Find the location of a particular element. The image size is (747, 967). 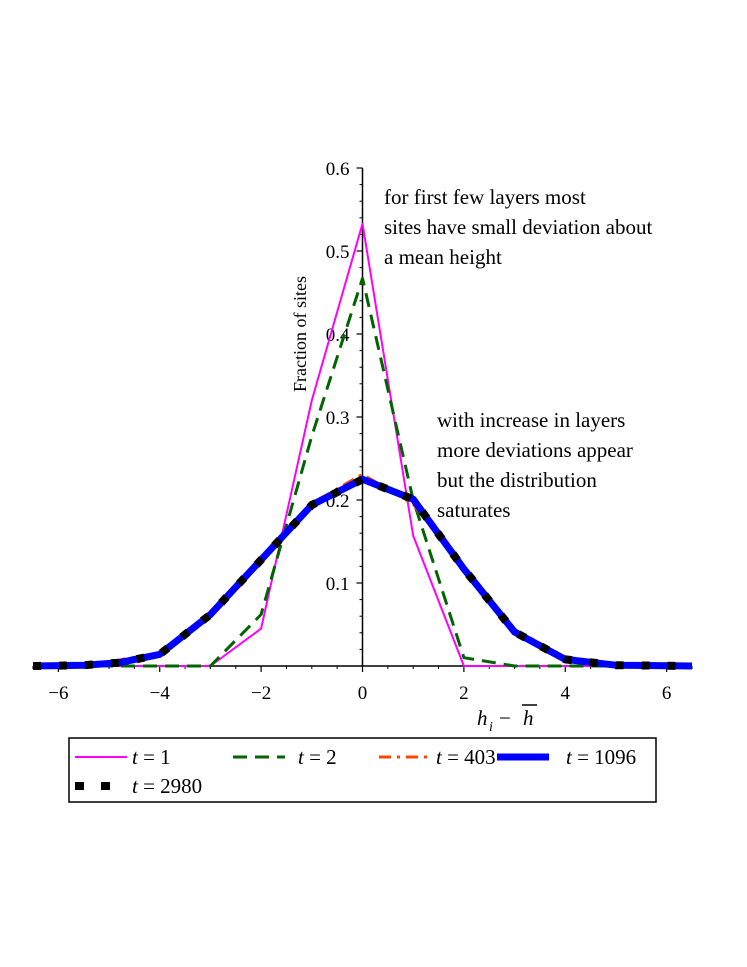

annotation-line: saturates is located at coordinates (473, 510).